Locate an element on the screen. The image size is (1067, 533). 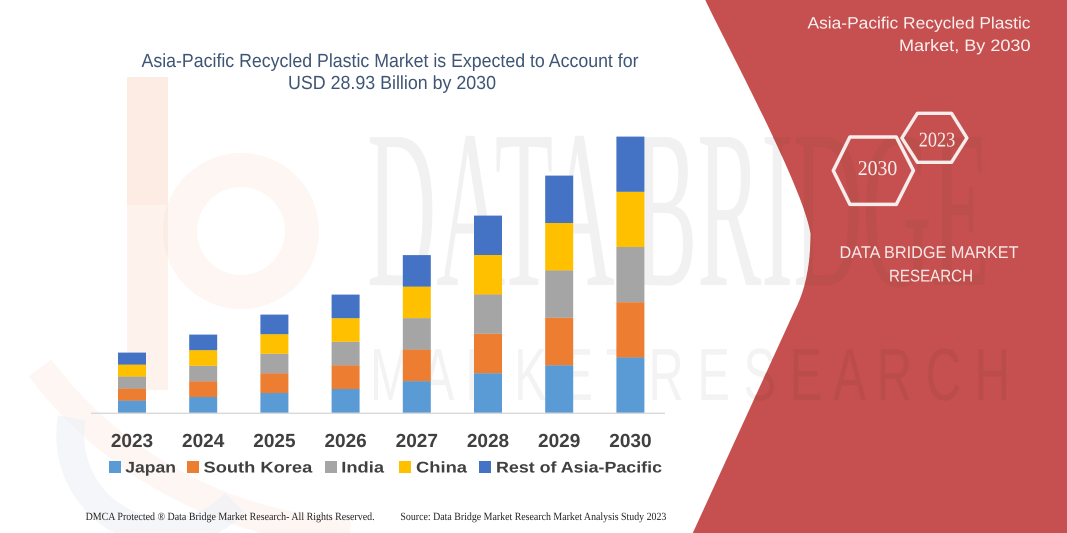
svg-text: USD 28.93 Billion by 2030 is located at coordinates (392, 83).